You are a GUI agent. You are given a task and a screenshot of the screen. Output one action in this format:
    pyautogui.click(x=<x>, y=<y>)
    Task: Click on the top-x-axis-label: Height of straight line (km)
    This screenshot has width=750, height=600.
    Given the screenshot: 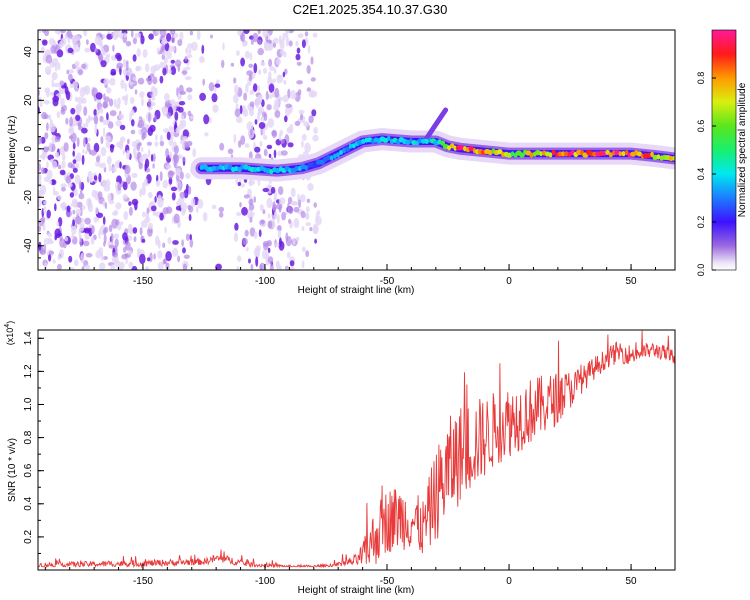 What is the action you would take?
    pyautogui.click(x=356, y=290)
    